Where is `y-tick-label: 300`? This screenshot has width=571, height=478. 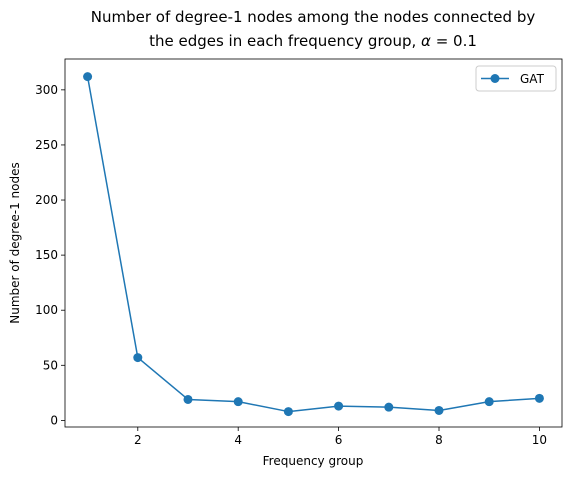 y-tick-label: 300 is located at coordinates (46, 90).